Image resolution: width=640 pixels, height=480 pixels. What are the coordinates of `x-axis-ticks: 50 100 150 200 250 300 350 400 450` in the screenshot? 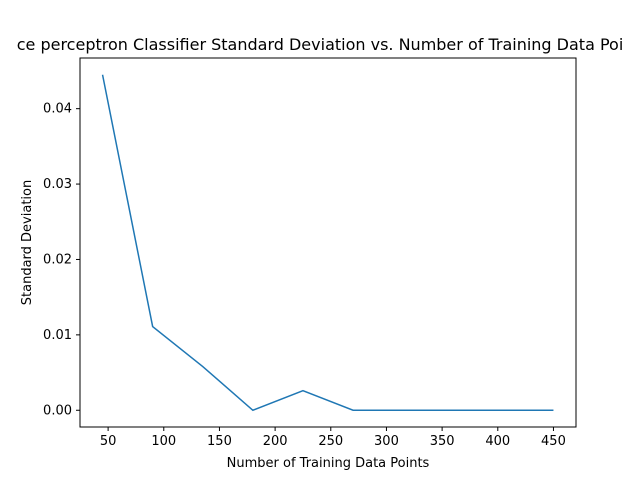 It's located at (333, 438).